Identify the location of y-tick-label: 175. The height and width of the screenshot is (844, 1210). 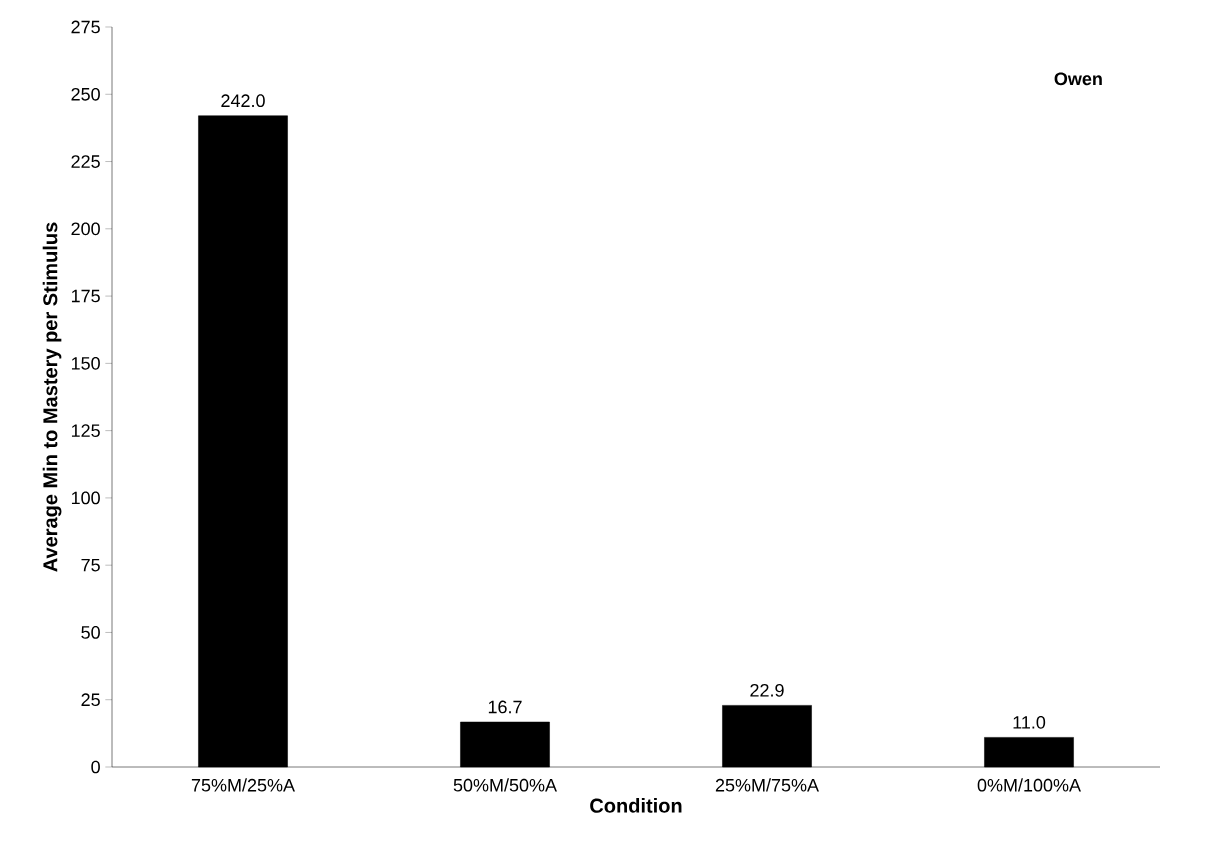
(85, 296).